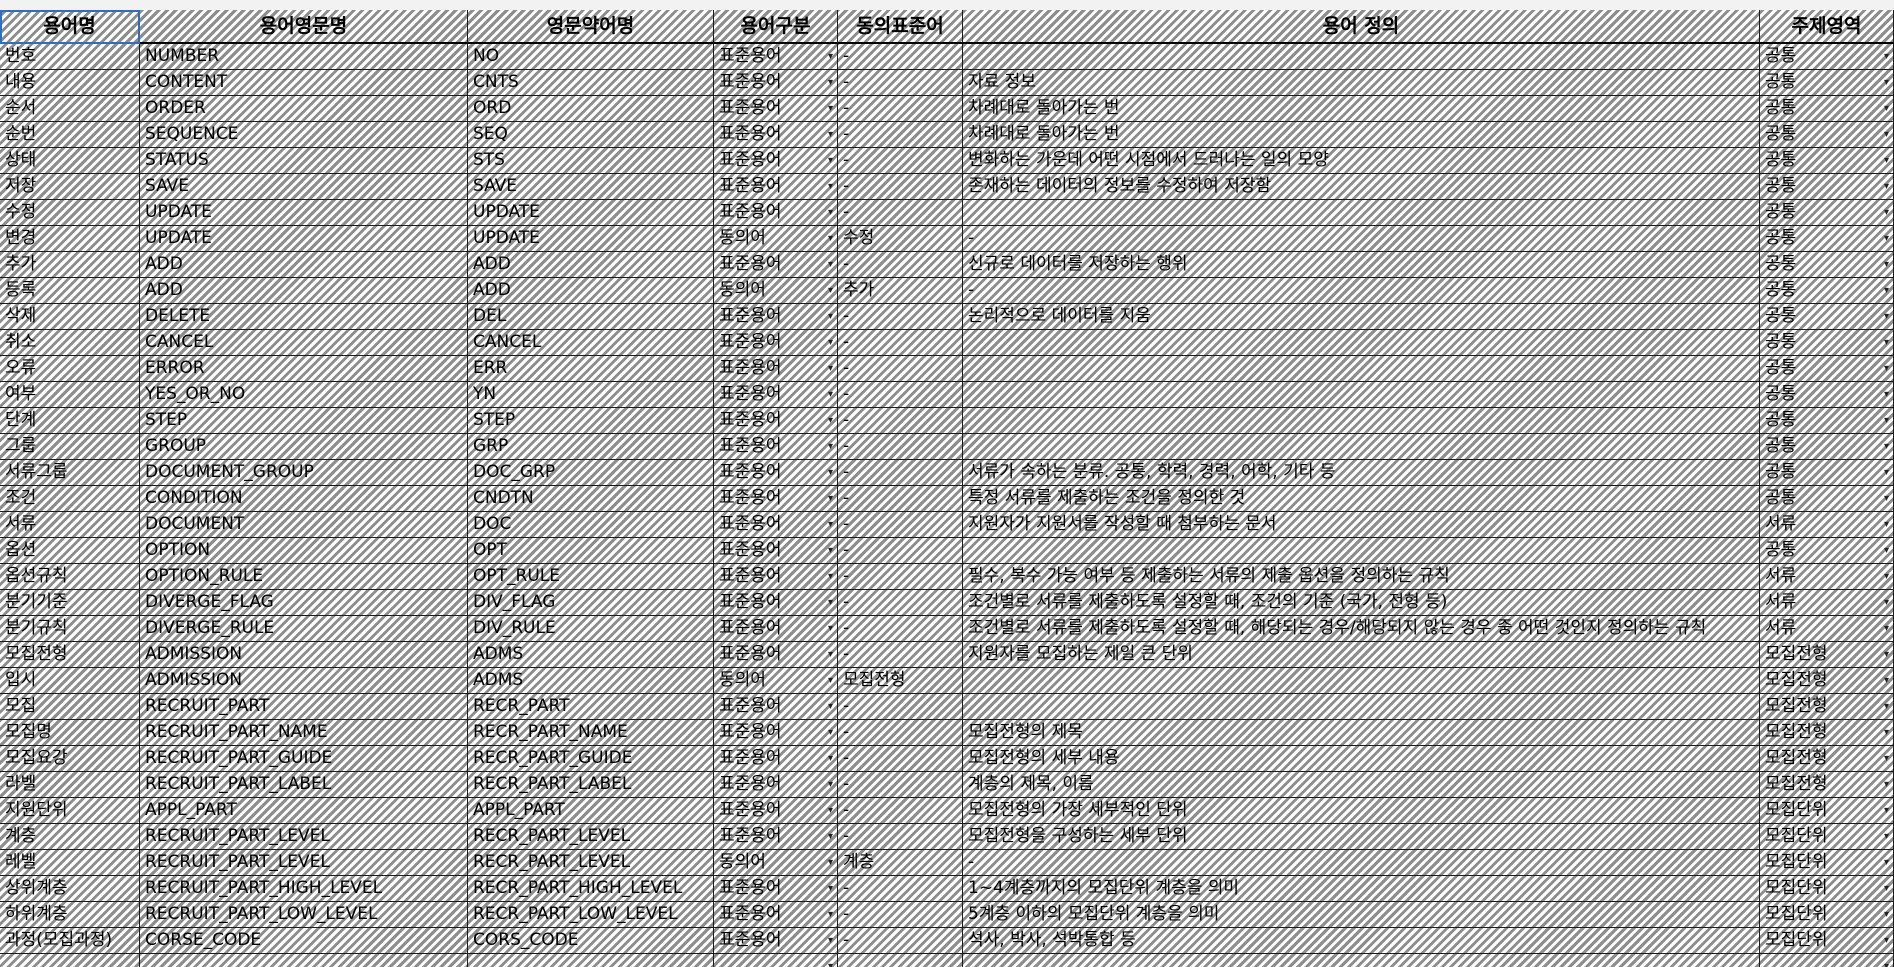  I want to click on cell-term-name: 라벨, so click(70, 785).